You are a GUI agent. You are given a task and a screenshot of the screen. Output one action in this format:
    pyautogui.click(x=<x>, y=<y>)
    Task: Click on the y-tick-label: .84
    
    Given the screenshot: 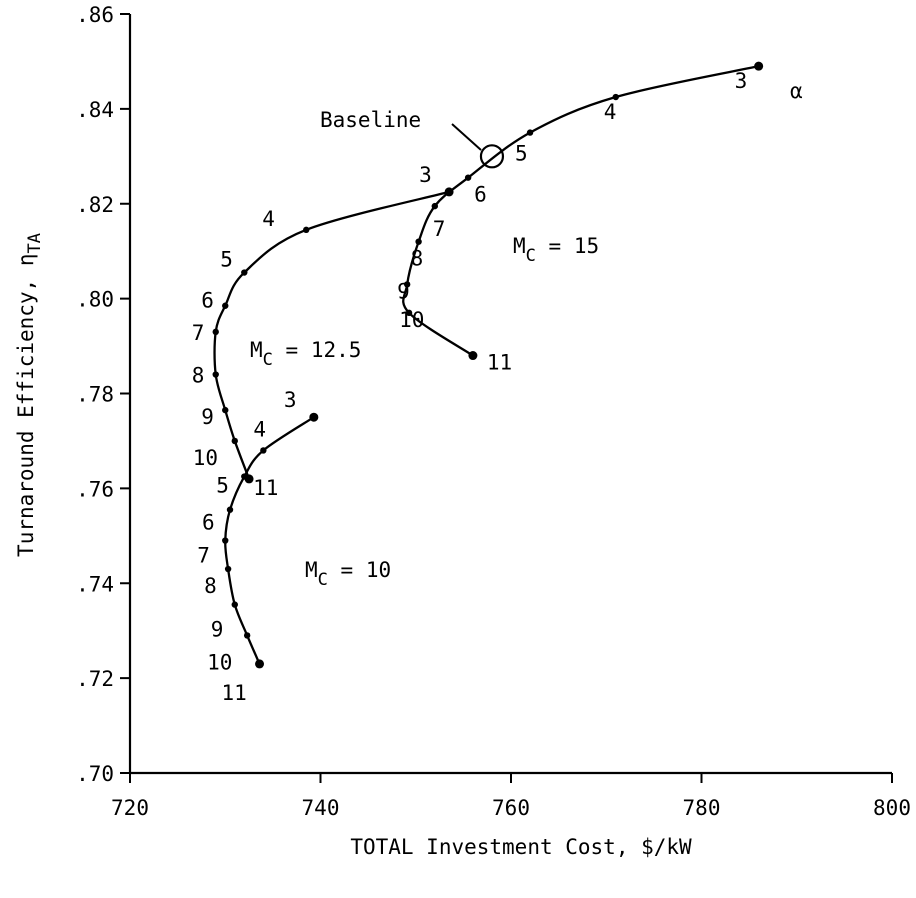 What is the action you would take?
    pyautogui.click(x=95, y=110)
    